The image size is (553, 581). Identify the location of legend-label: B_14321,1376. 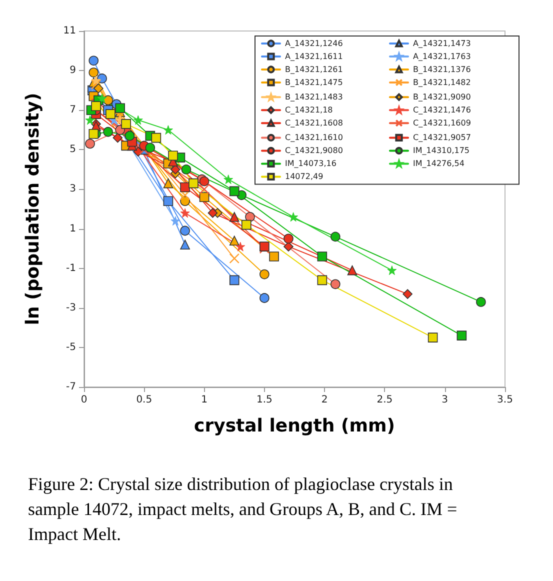
(442, 69).